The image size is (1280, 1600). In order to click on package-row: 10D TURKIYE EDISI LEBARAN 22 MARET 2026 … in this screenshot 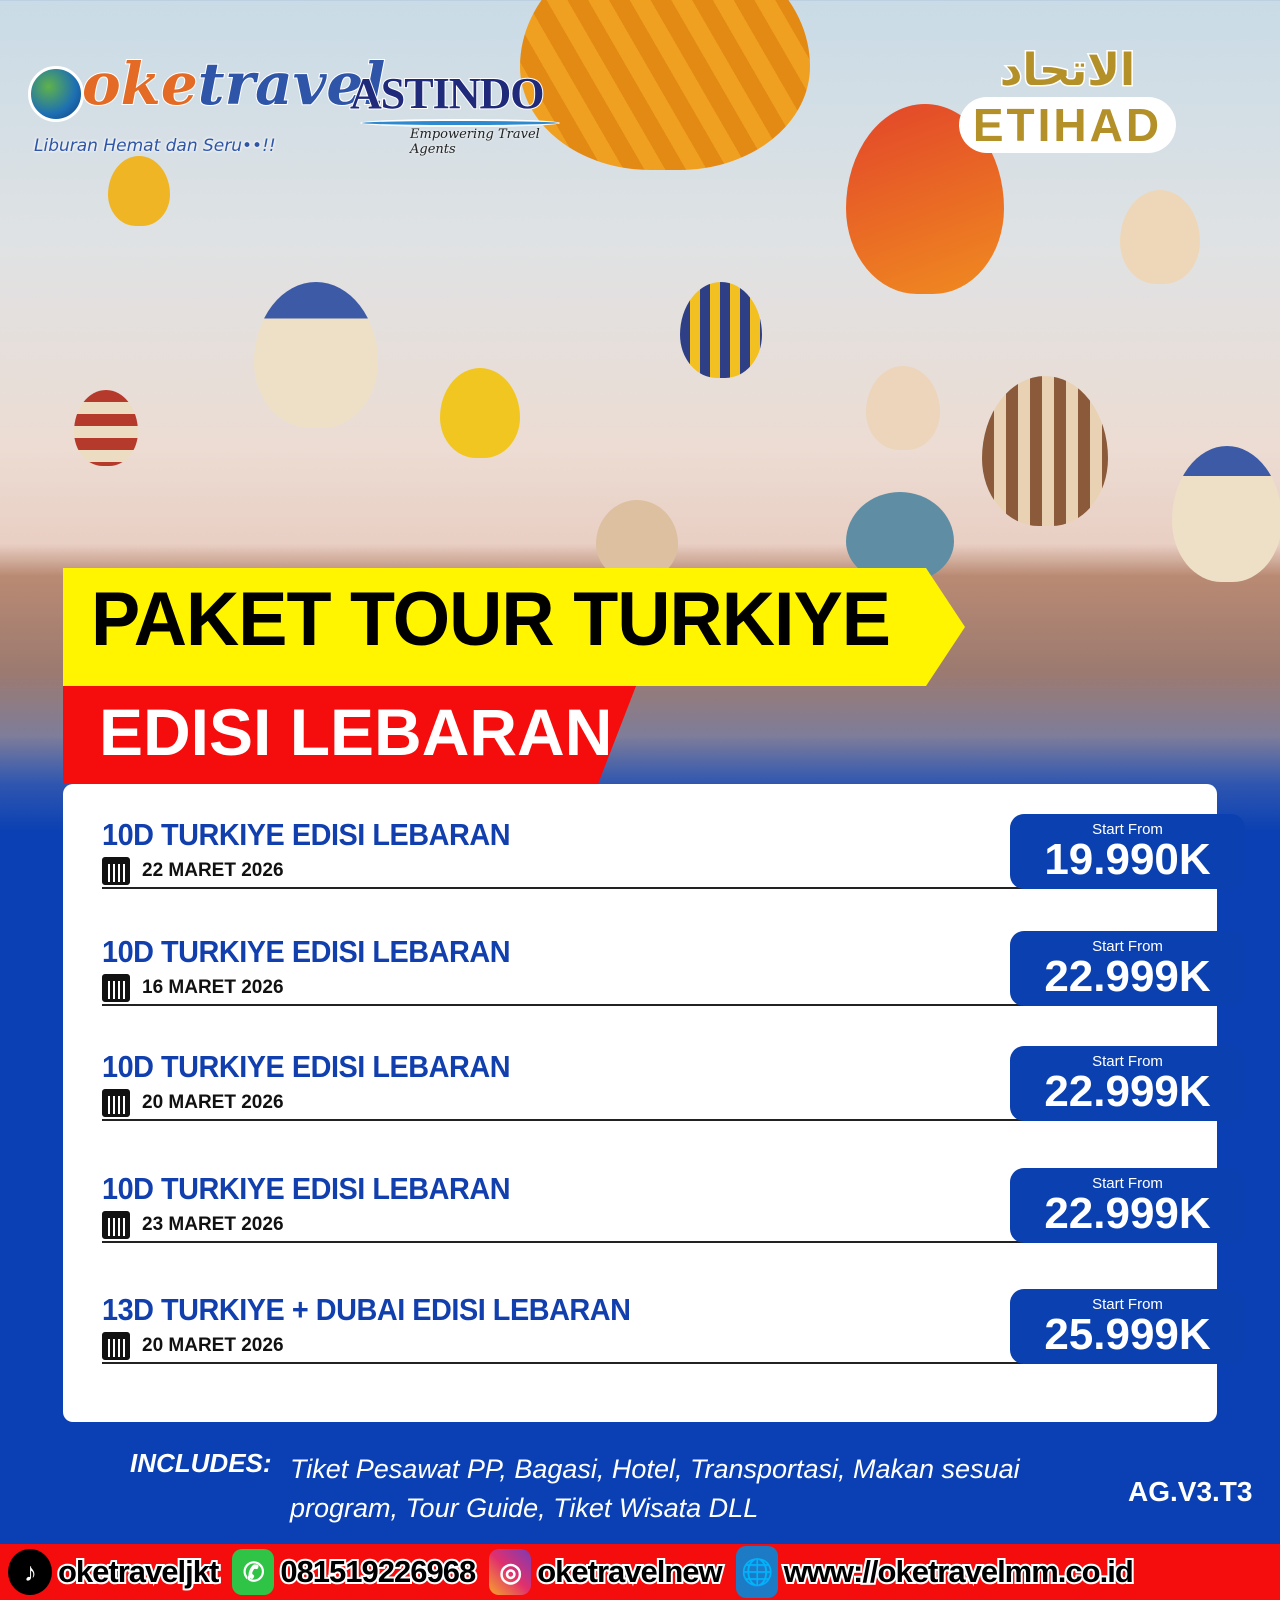, I will do `click(673, 870)`.